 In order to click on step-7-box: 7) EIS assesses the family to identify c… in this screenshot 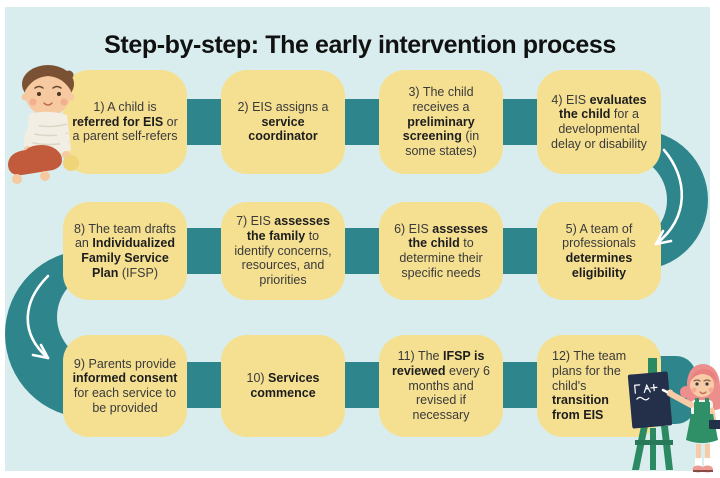, I will do `click(283, 251)`.